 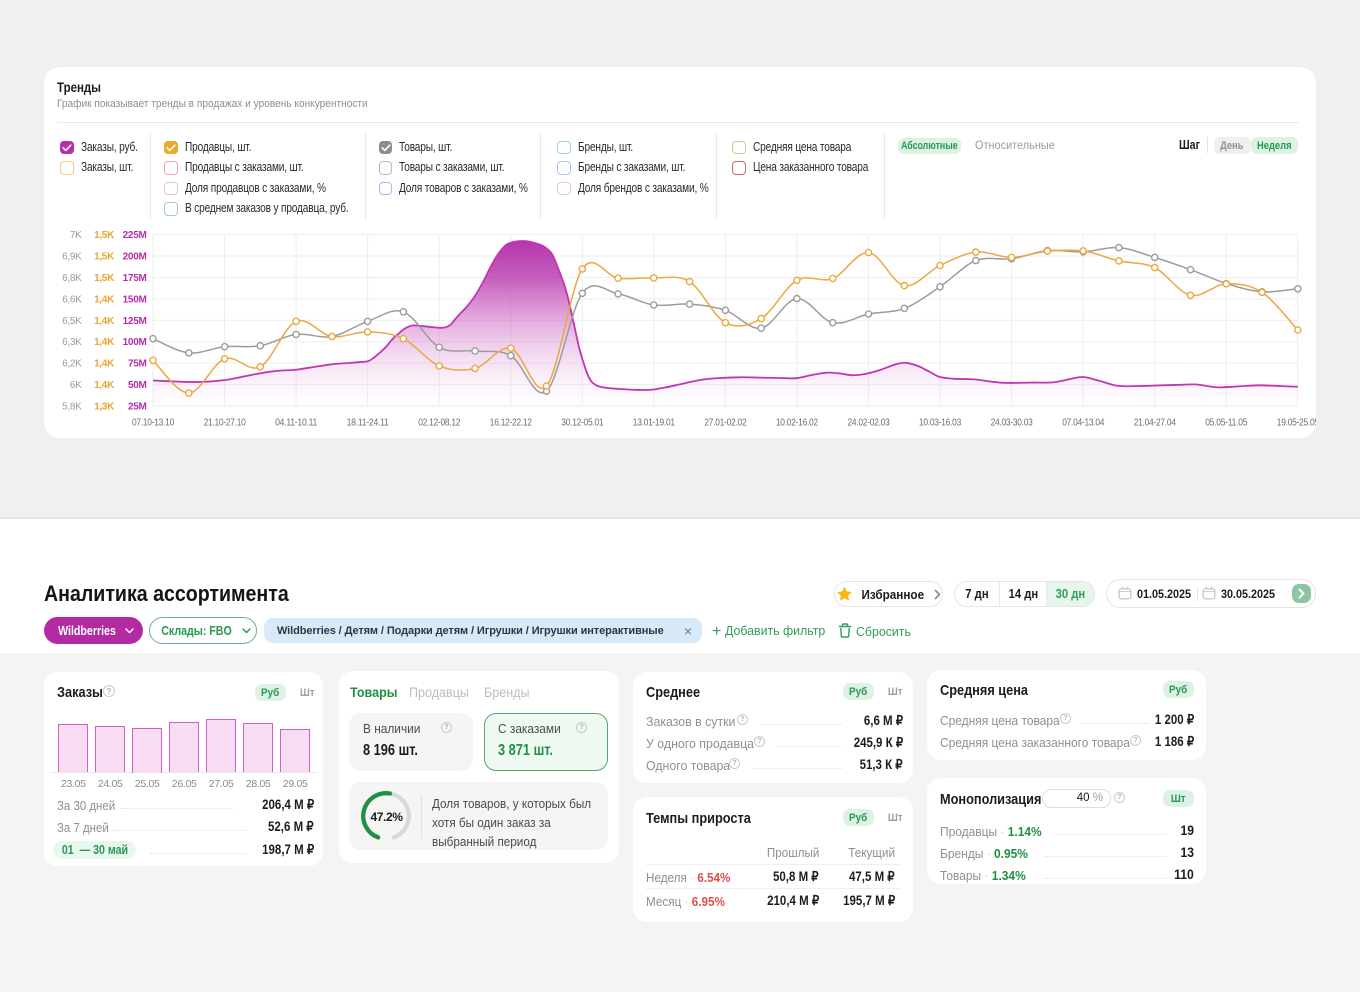 What do you see at coordinates (1226, 423) in the screenshot?
I see `svg-text: 05.05-11.05` at bounding box center [1226, 423].